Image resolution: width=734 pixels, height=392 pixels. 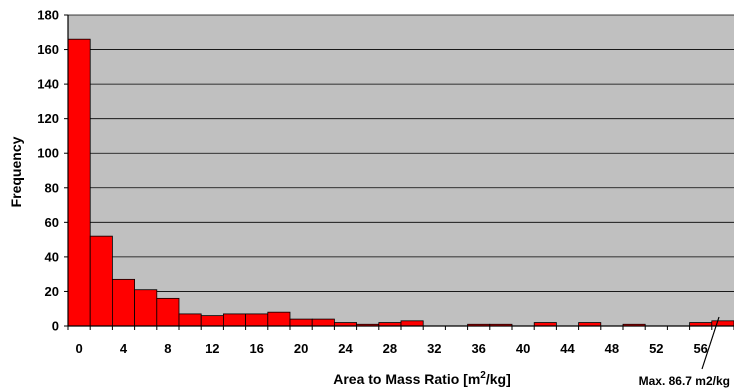 What do you see at coordinates (48, 153) in the screenshot?
I see `y-tick-label: 100` at bounding box center [48, 153].